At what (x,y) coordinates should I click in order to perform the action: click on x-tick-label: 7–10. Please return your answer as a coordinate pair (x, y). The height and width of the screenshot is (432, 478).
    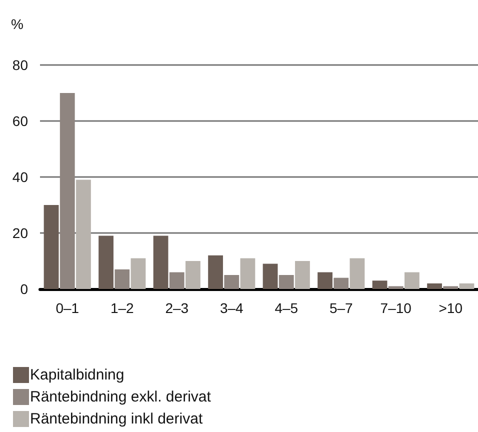
    Looking at the image, I should click on (396, 308).